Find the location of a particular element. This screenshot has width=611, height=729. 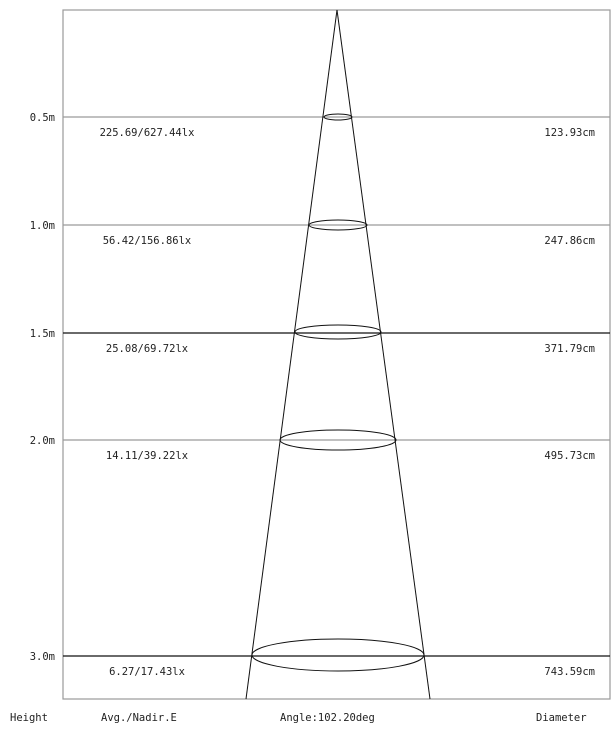

footer-illuminance-label: Avg./Nadir.E is located at coordinates (139, 718).